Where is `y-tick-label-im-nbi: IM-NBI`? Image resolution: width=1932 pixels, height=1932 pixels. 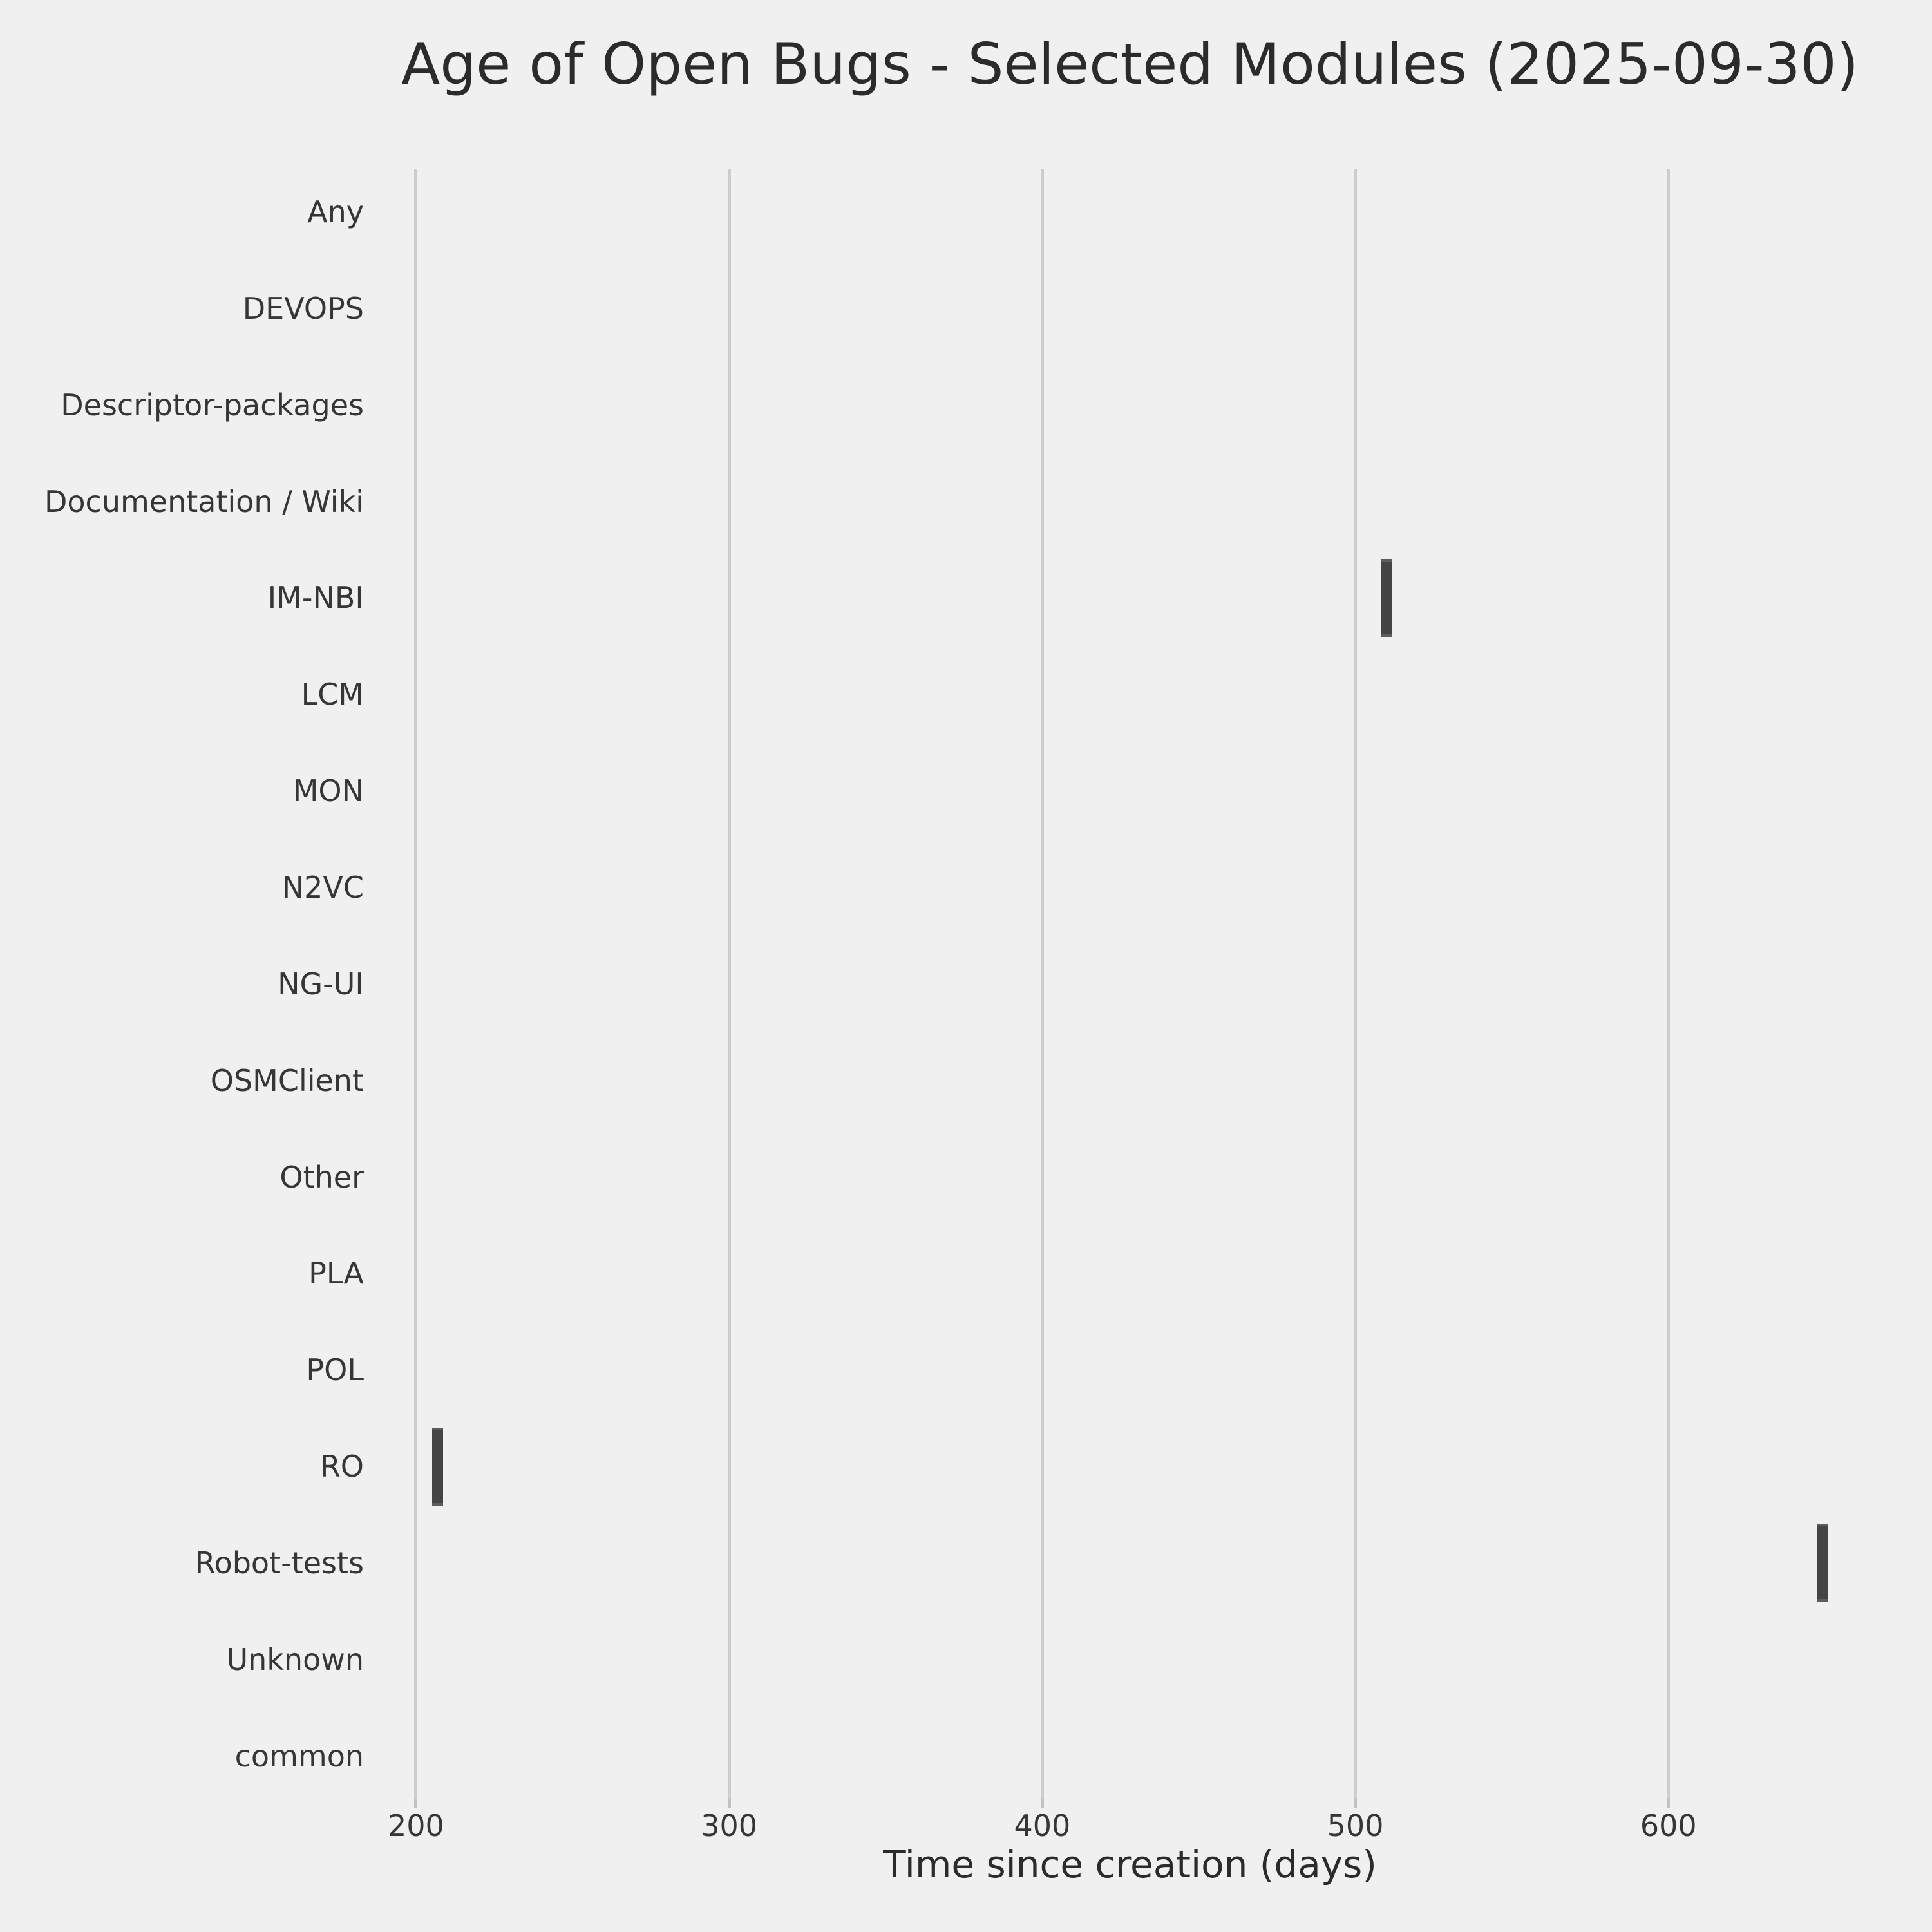 y-tick-label-im-nbi: IM-NBI is located at coordinates (315, 598).